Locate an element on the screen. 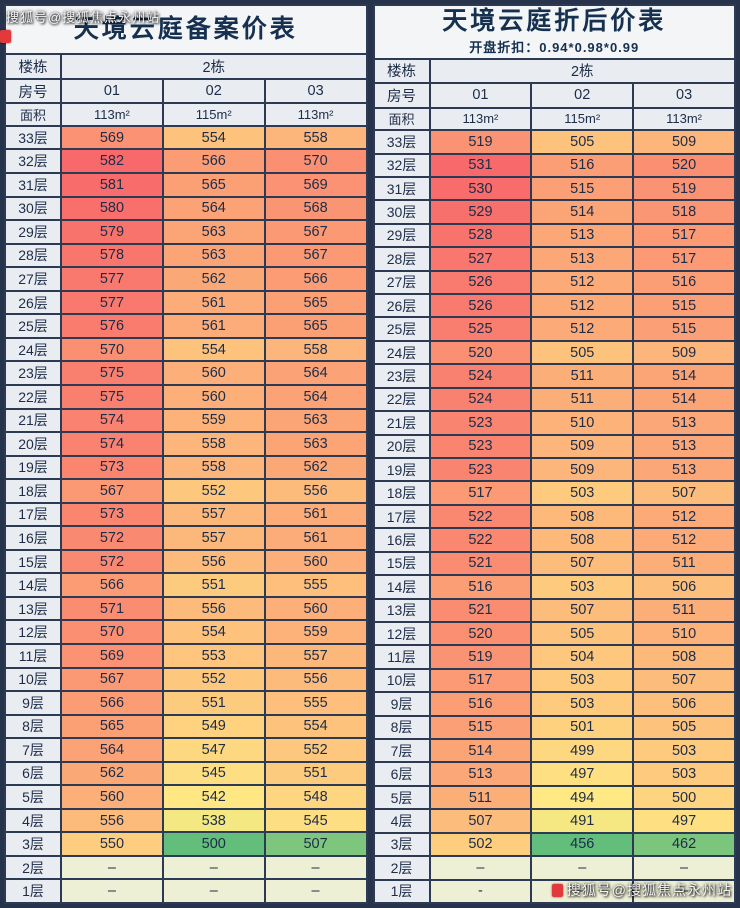 This screenshot has width=740, height=908. price-cell: 555 is located at coordinates (315, 703).